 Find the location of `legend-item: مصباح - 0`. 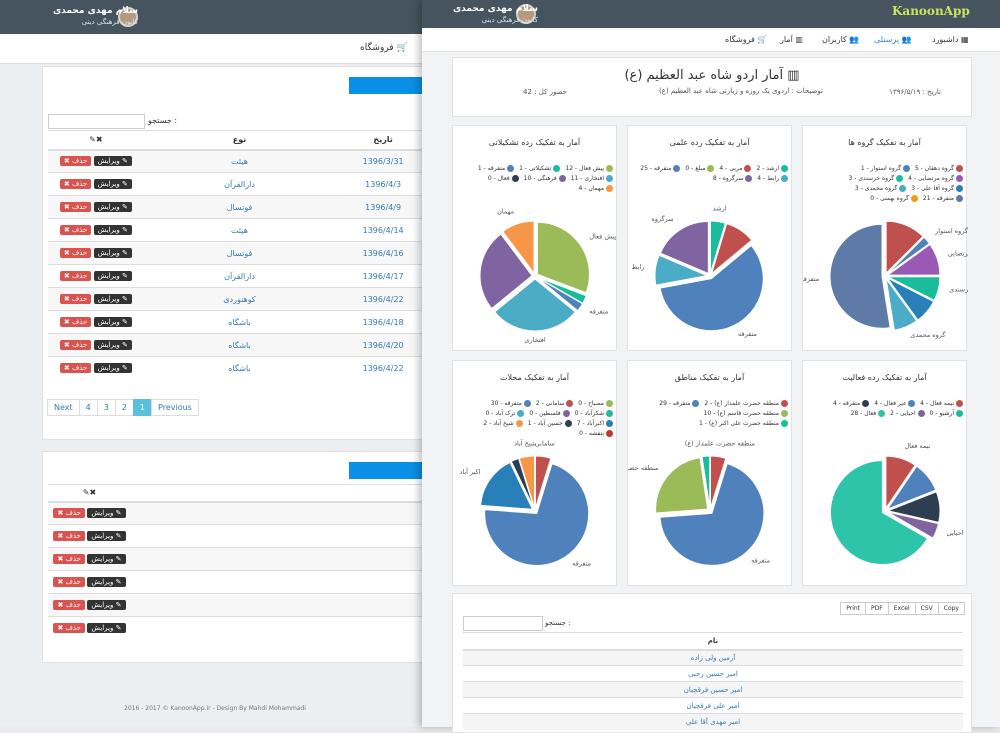

legend-item: مصباح - 0 is located at coordinates (595, 404).